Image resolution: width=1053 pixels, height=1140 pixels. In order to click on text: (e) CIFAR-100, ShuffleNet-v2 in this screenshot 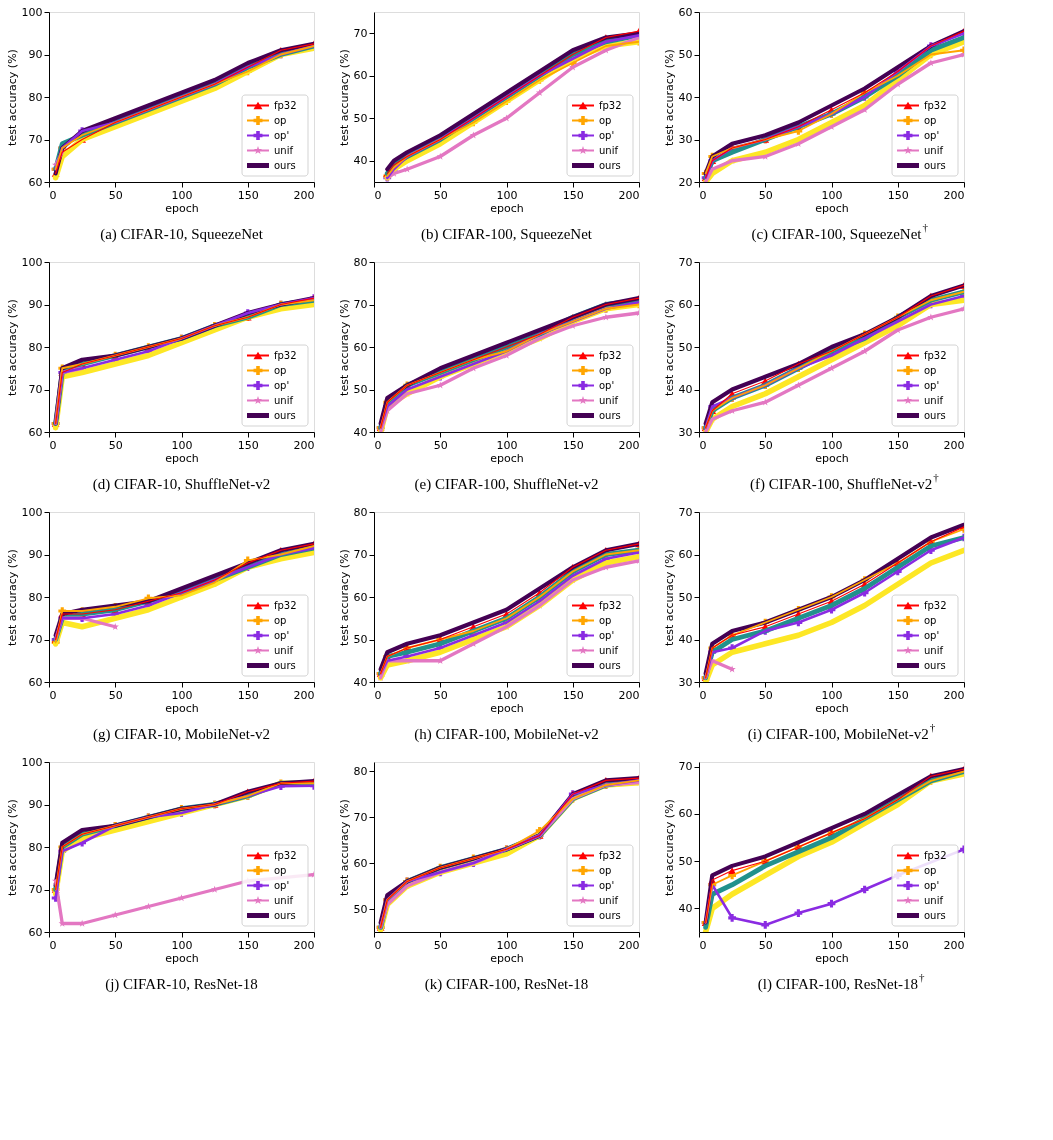, I will do `click(506, 484)`.